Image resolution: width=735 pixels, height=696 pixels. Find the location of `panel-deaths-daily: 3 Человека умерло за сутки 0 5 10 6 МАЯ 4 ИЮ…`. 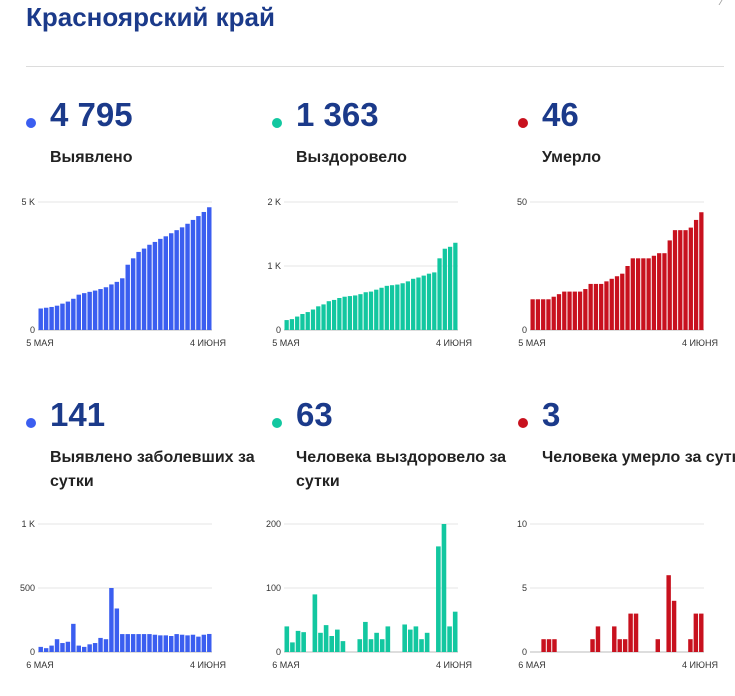

panel-deaths-daily: 3 Человека умерло за сутки 0 5 10 6 МАЯ 4 ИЮ… is located at coordinates (626, 546).